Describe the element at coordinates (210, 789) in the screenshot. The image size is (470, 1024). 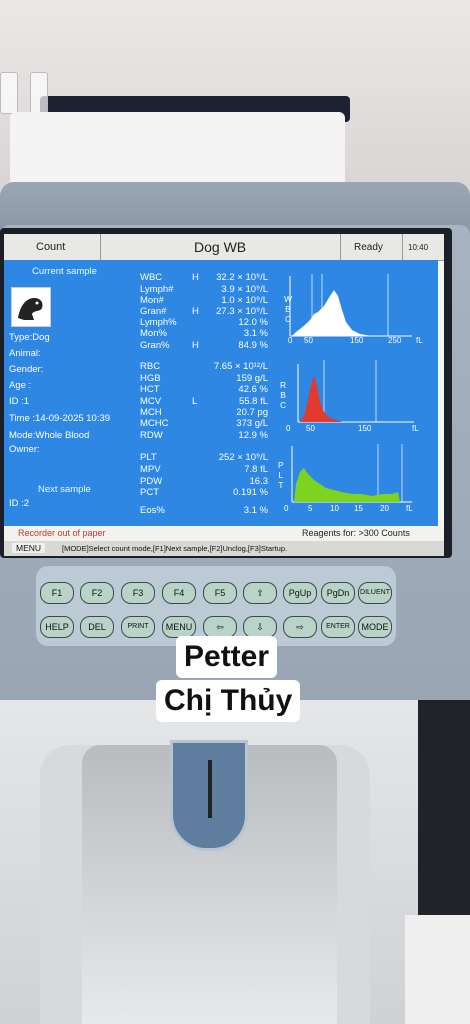
I see `aspiration-needle` at that location.